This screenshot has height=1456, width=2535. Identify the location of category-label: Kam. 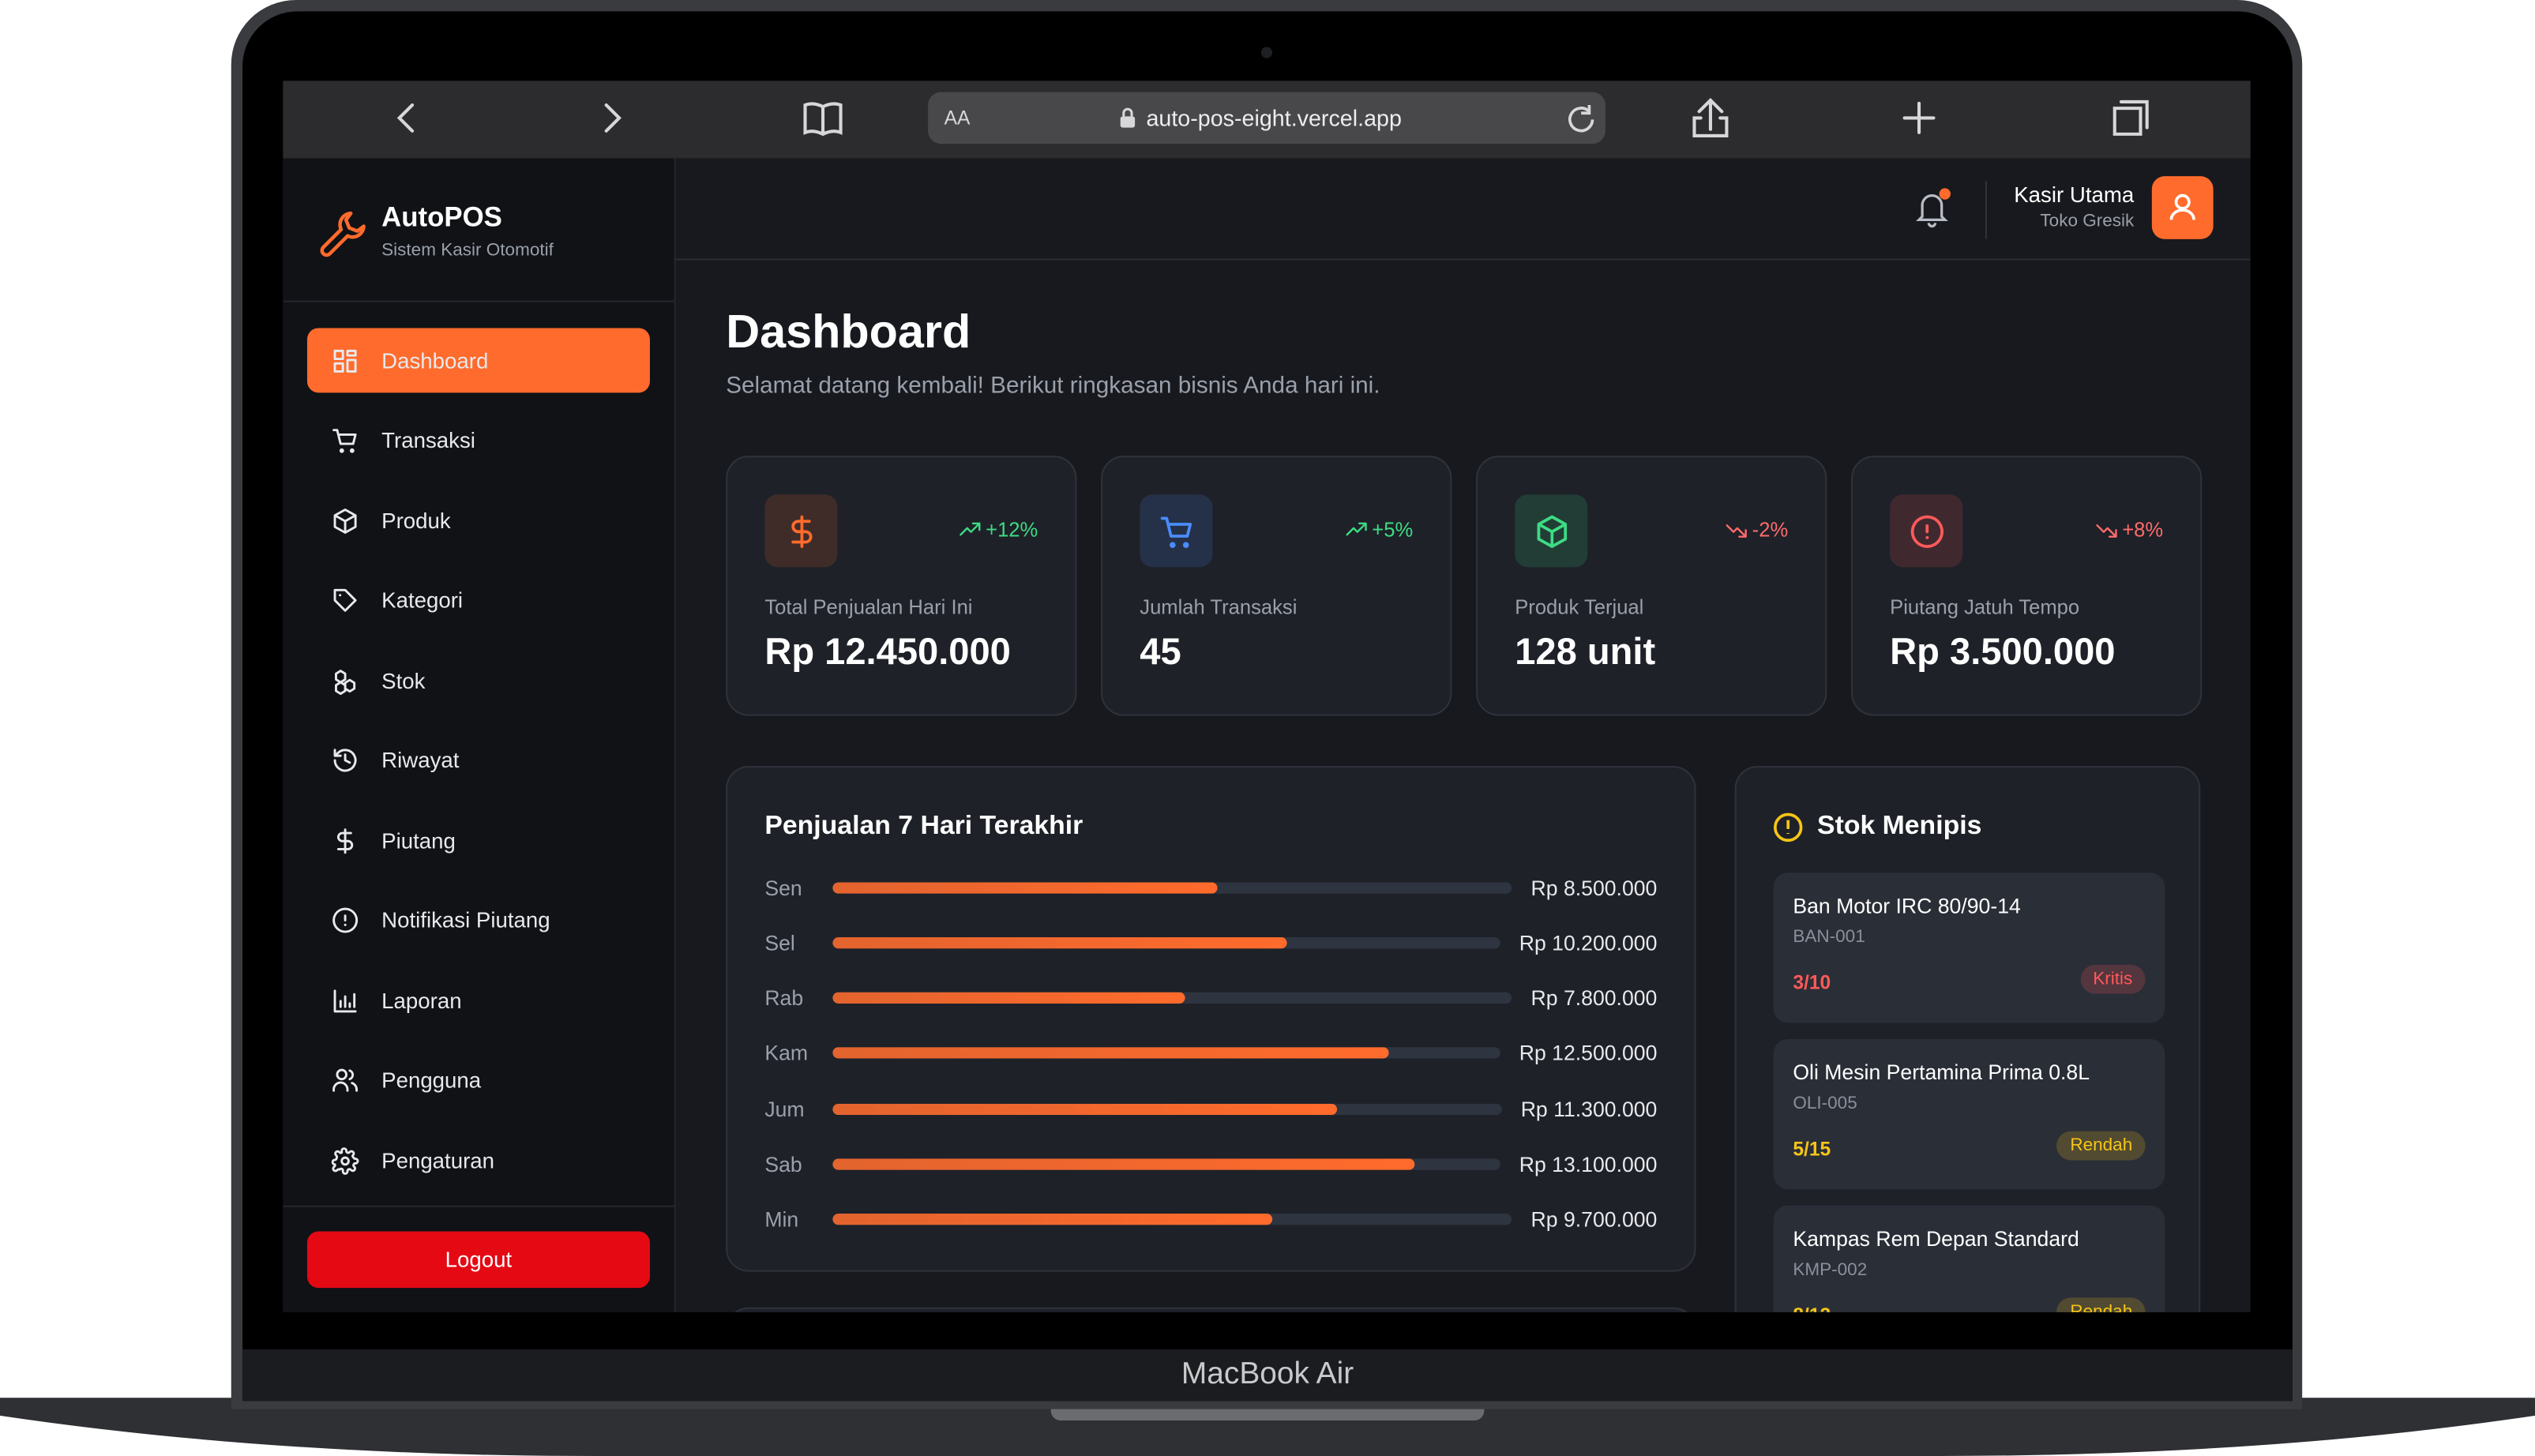
(786, 1053).